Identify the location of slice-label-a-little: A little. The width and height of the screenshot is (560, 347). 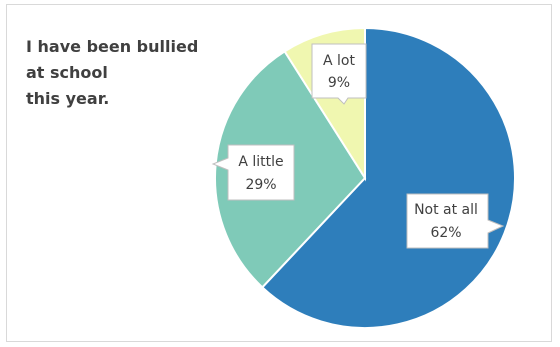
(260, 162).